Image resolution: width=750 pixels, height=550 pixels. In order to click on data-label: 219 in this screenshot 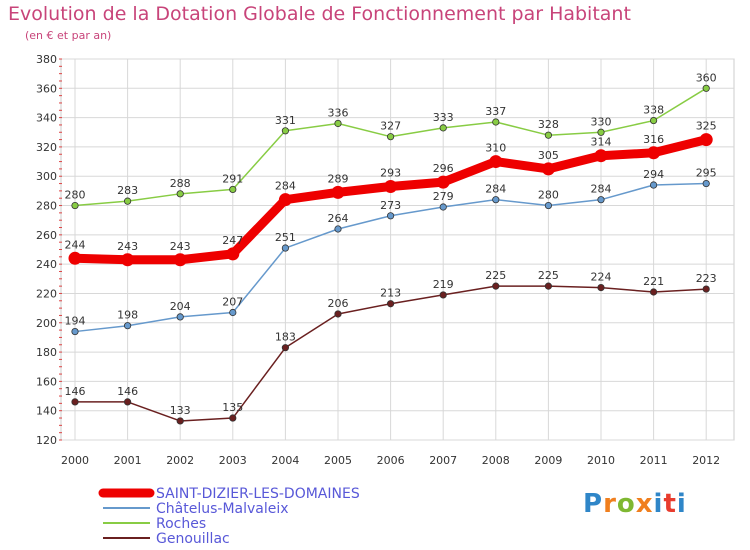, I will do `click(443, 284)`.